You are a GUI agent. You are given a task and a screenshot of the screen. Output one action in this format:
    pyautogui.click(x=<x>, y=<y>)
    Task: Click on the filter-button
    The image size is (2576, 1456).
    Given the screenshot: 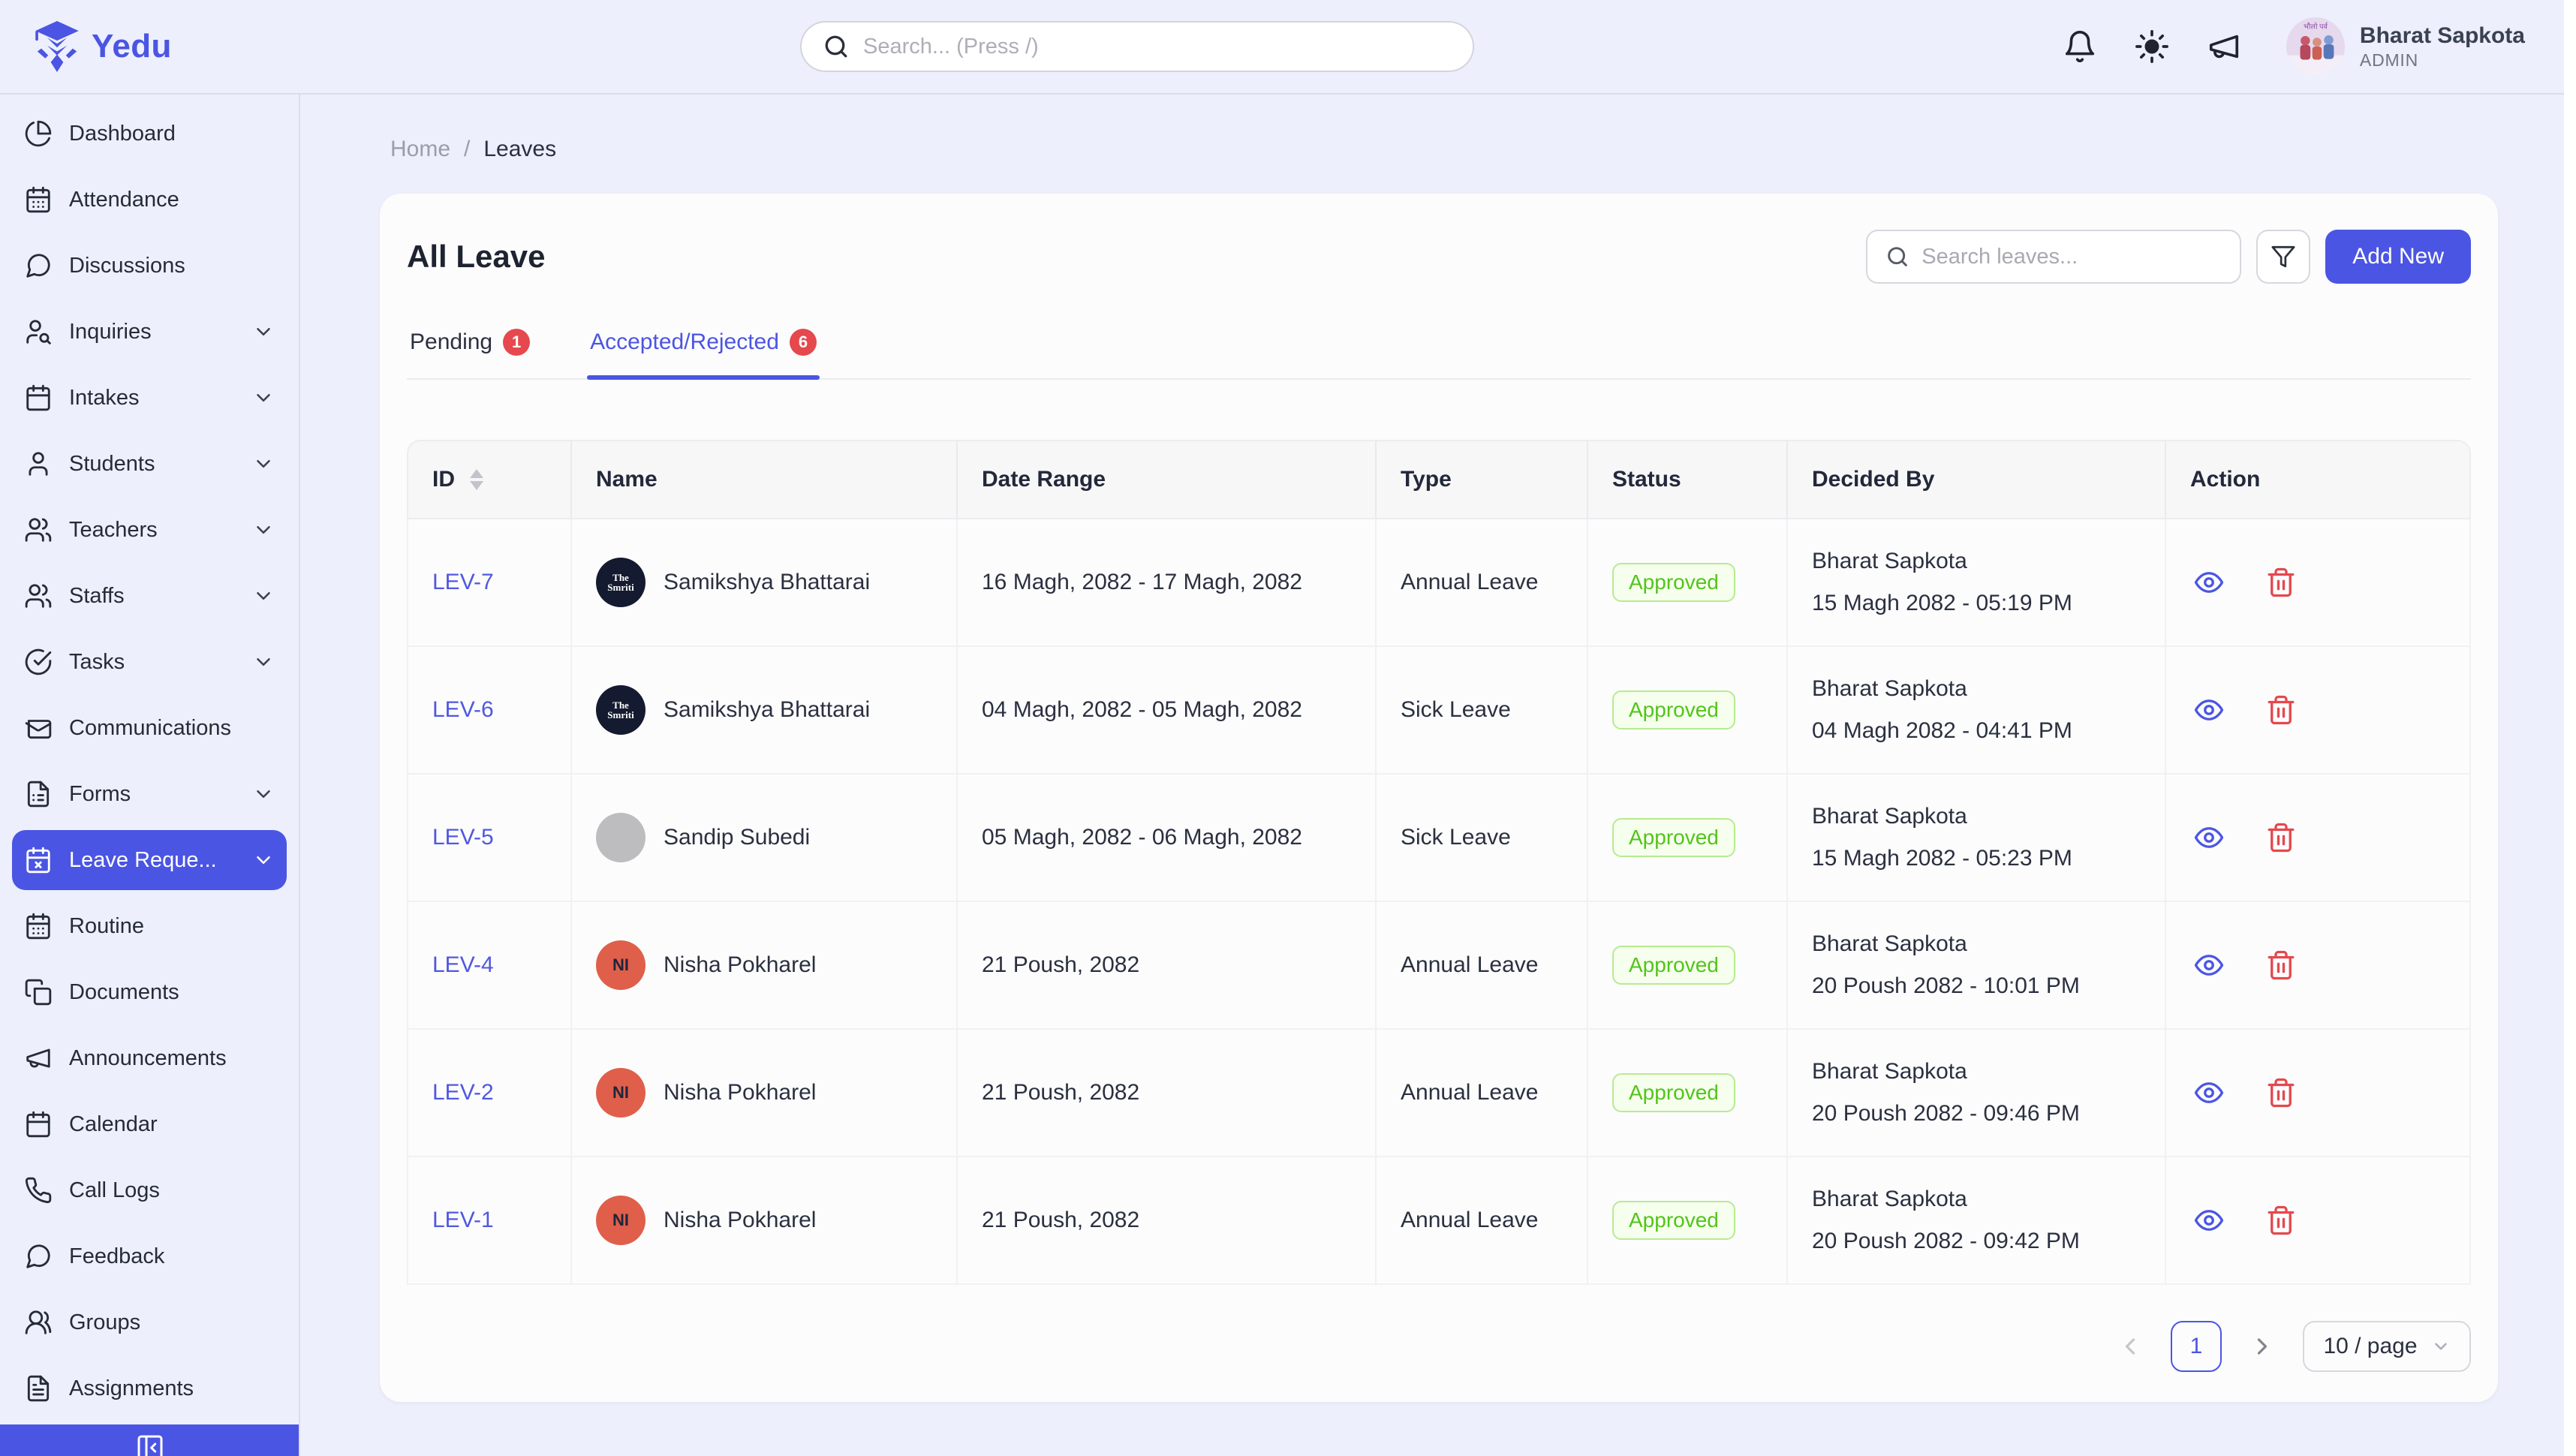 What is the action you would take?
    pyautogui.click(x=2283, y=257)
    